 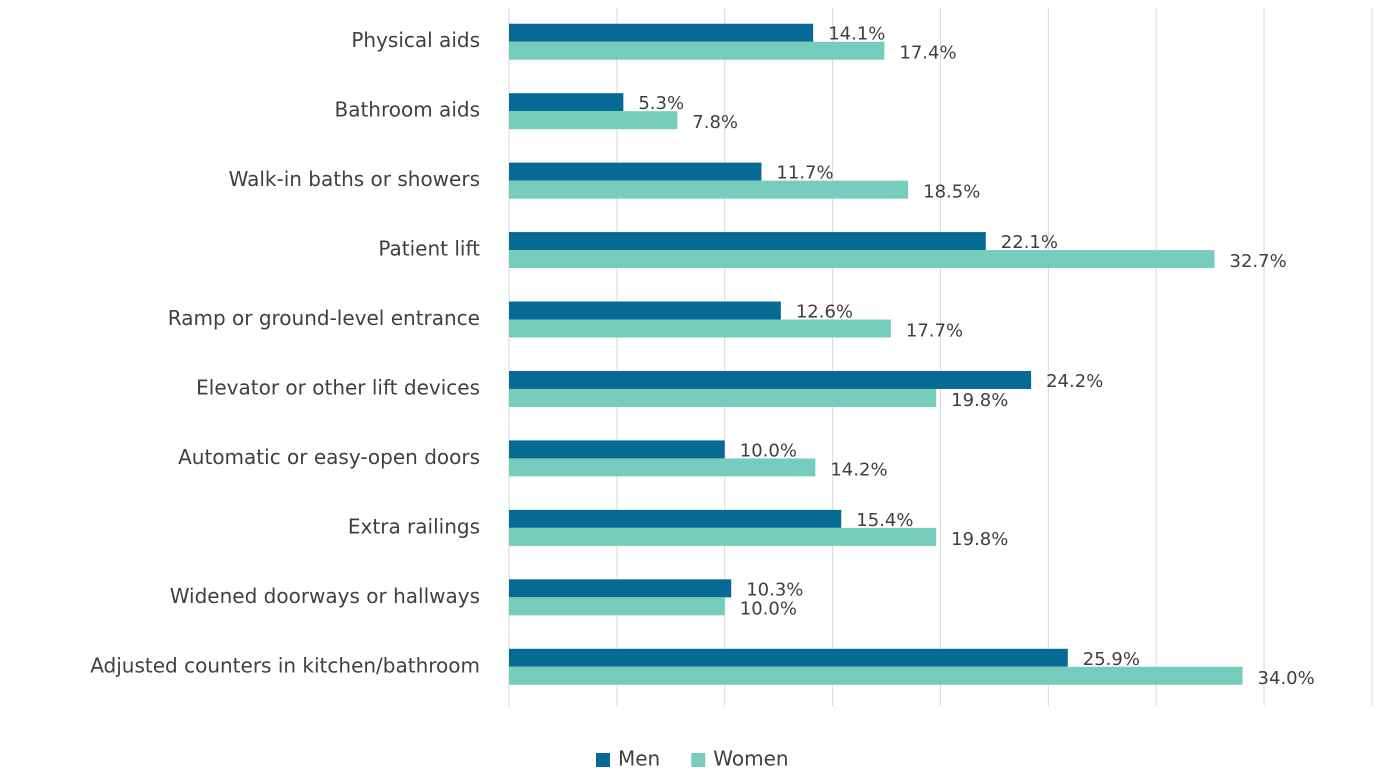 I want to click on value-label: 15.4%, so click(x=884, y=520).